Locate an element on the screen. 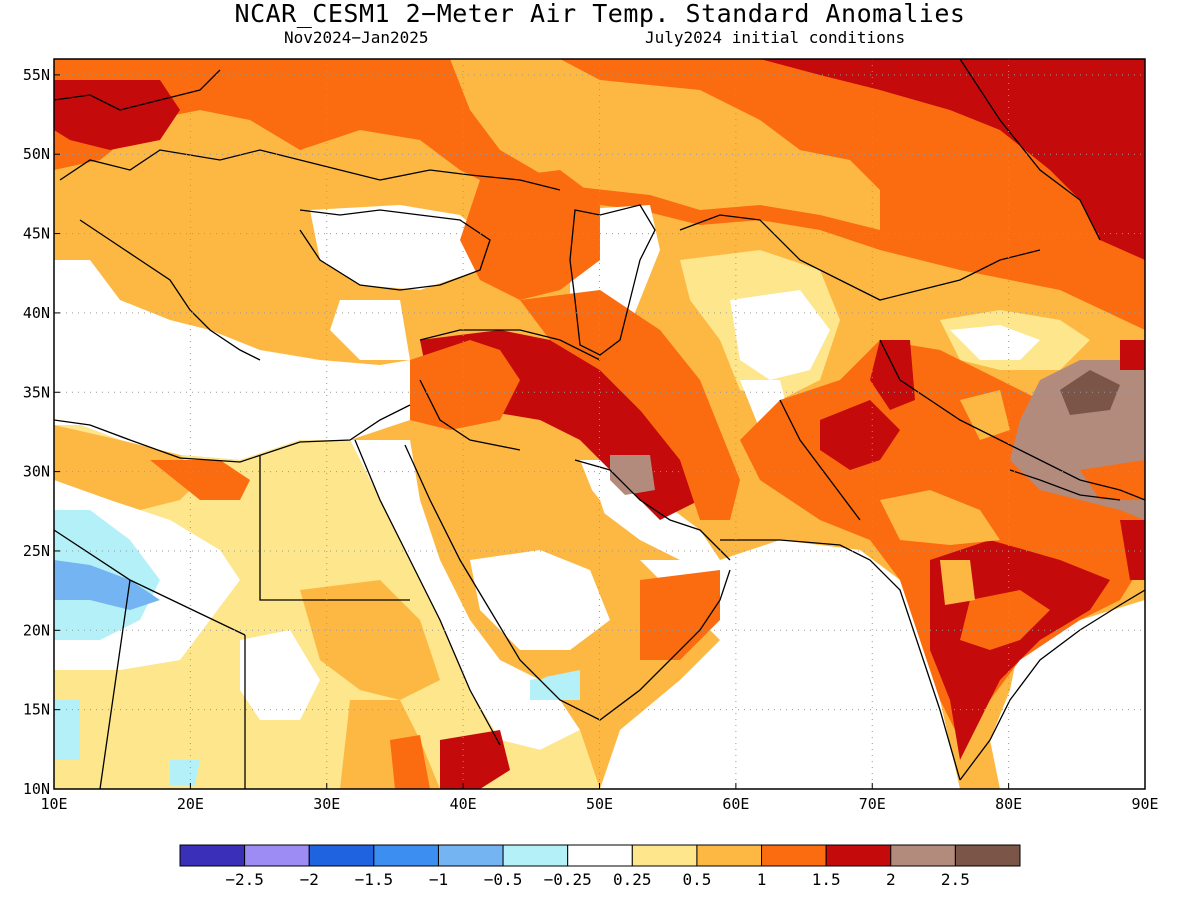 This screenshot has height=900, width=1200. lon-tick-label: 80E is located at coordinates (1008, 804).